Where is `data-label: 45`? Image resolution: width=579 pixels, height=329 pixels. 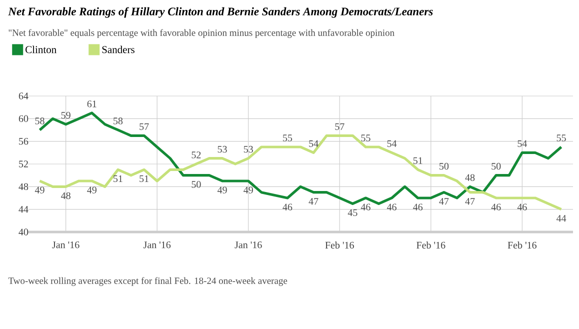 data-label: 45 is located at coordinates (353, 212).